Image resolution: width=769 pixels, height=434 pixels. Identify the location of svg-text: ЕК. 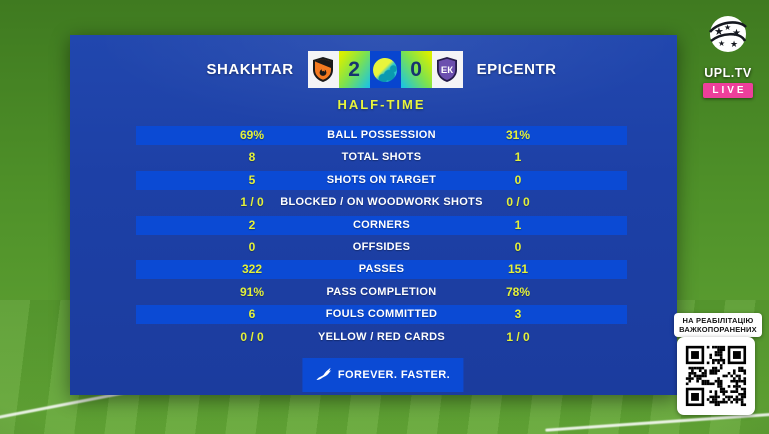
(447, 70).